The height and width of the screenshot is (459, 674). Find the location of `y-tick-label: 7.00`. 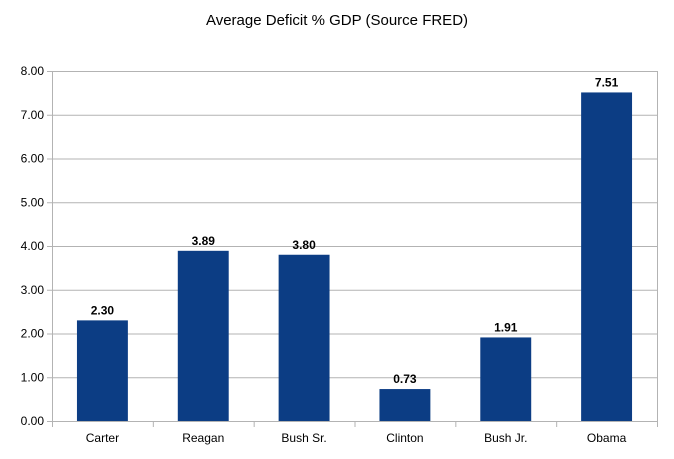

y-tick-label: 7.00 is located at coordinates (33, 115).